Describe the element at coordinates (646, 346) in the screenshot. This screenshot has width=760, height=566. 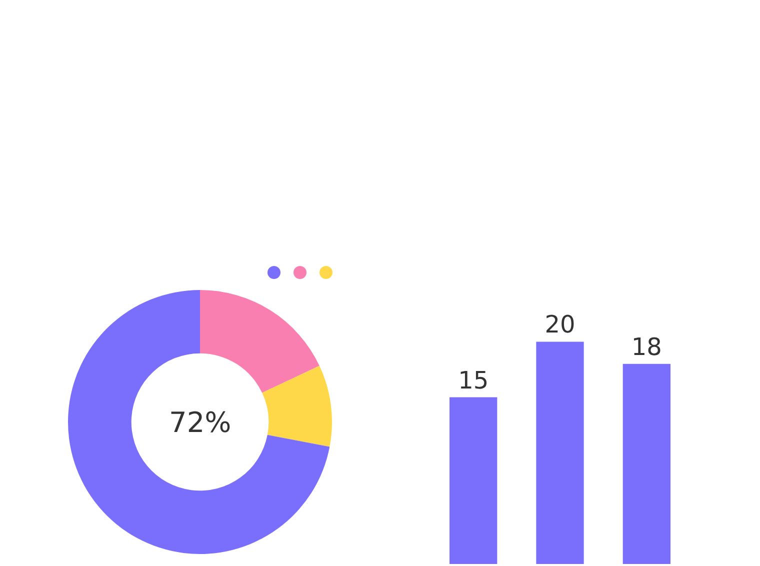
I see `data-label: 18` at that location.